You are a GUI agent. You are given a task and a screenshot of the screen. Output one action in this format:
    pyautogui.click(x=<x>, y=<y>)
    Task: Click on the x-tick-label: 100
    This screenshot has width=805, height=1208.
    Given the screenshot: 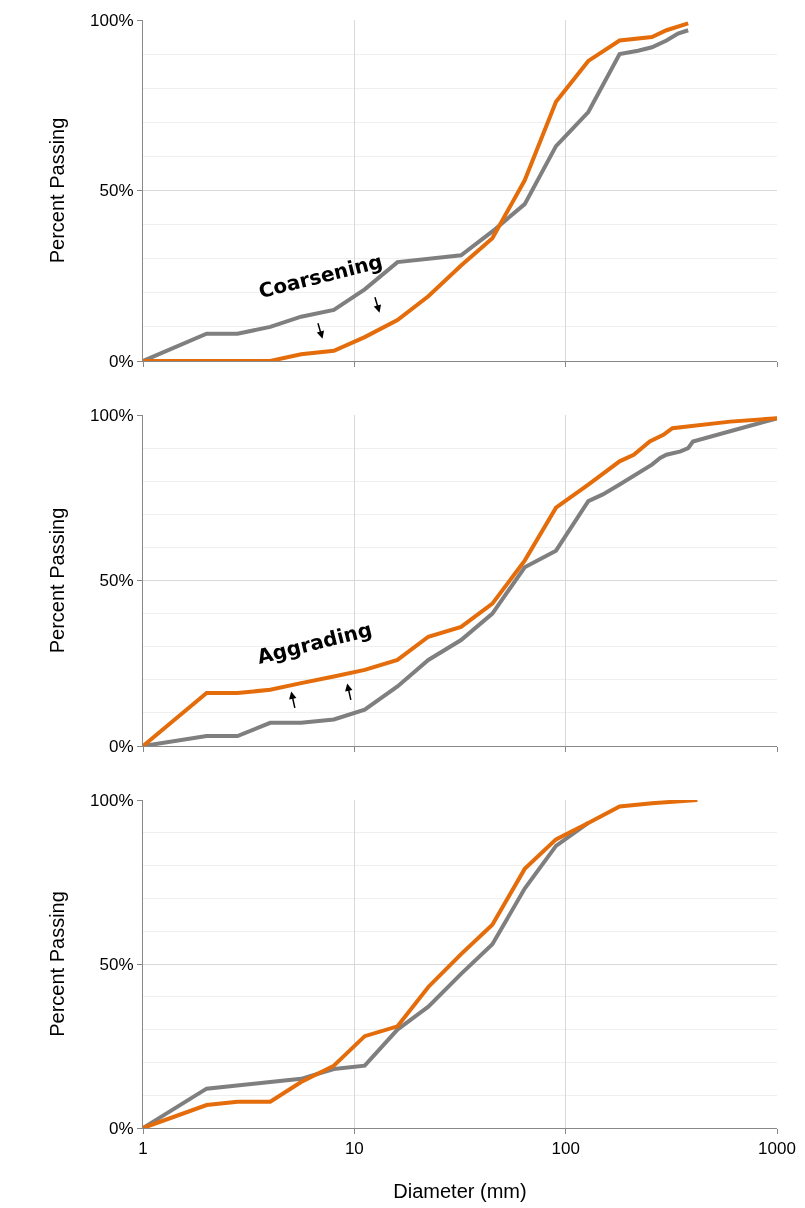 What is the action you would take?
    pyautogui.click(x=565, y=1149)
    